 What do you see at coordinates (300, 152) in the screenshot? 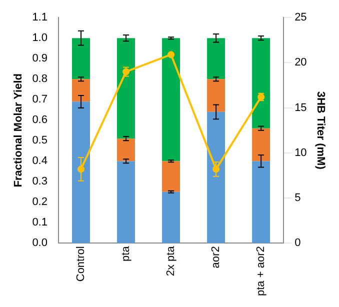
I see `y2-tick-label: 10` at bounding box center [300, 152].